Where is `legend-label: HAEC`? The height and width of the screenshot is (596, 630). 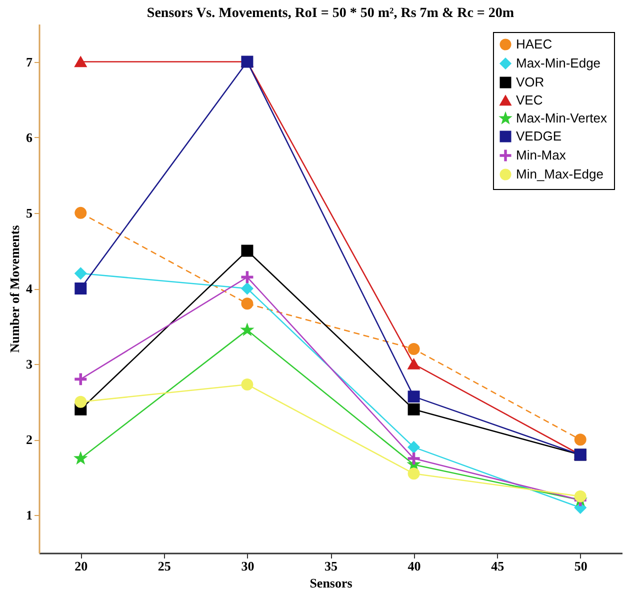
legend-label: HAEC is located at coordinates (534, 44).